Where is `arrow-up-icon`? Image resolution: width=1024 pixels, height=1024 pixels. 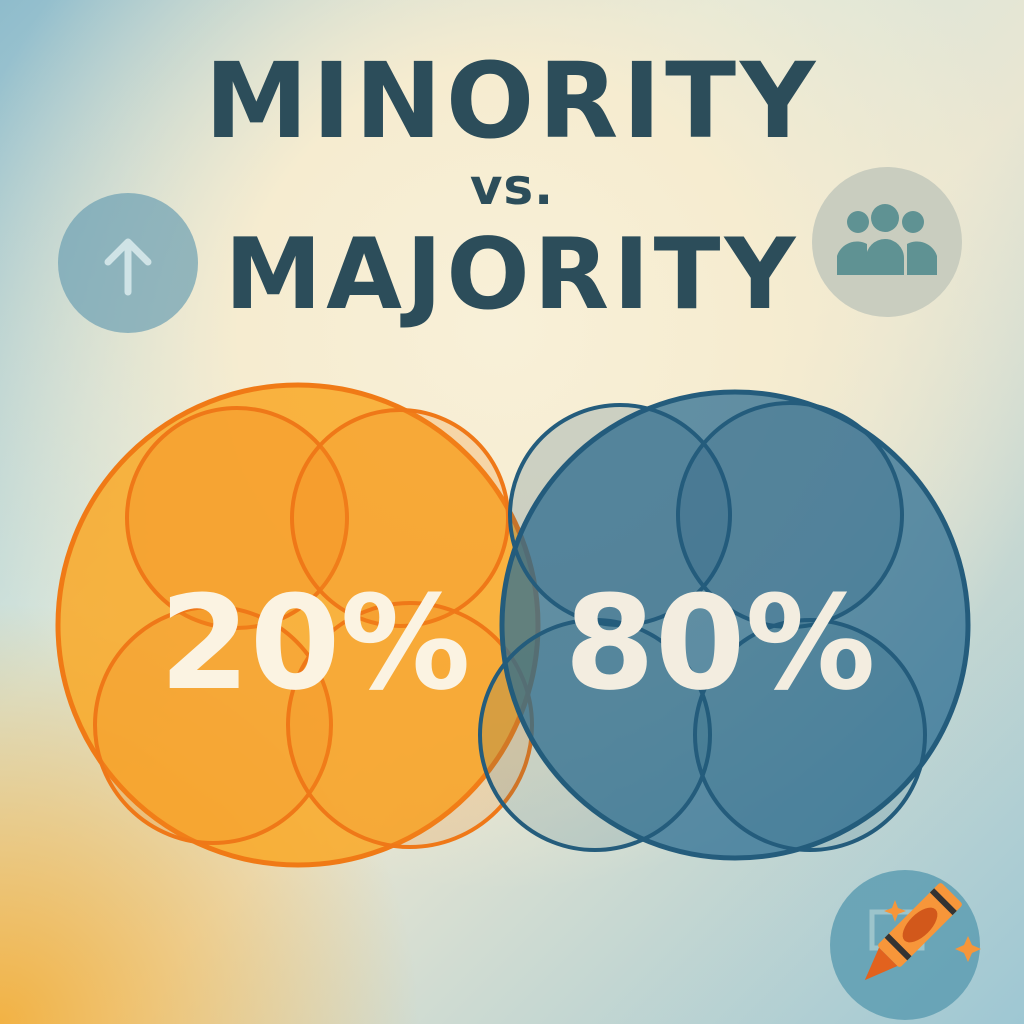
arrow-up-icon is located at coordinates (128, 263).